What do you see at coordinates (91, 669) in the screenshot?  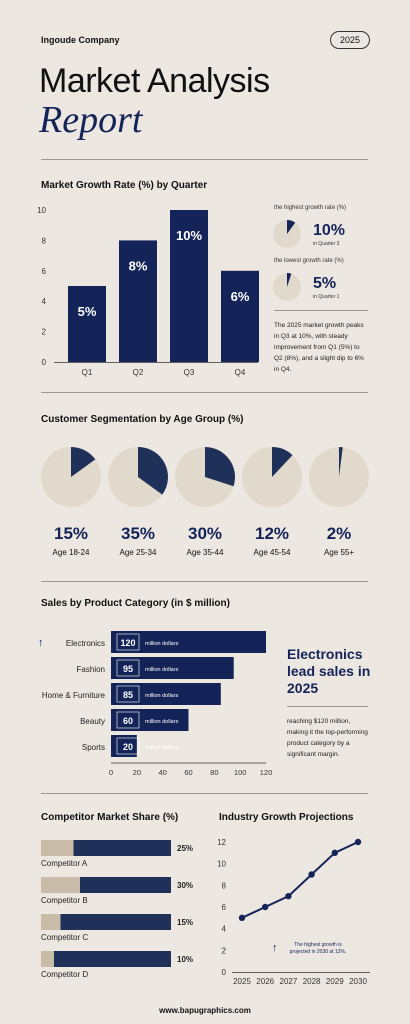 I see `category-label: Fashion` at bounding box center [91, 669].